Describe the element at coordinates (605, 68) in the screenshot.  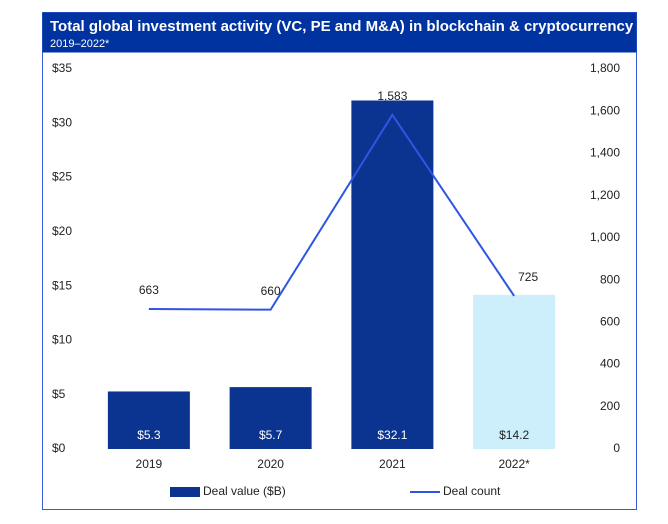
I see `y2-tick-label: 1,800` at that location.